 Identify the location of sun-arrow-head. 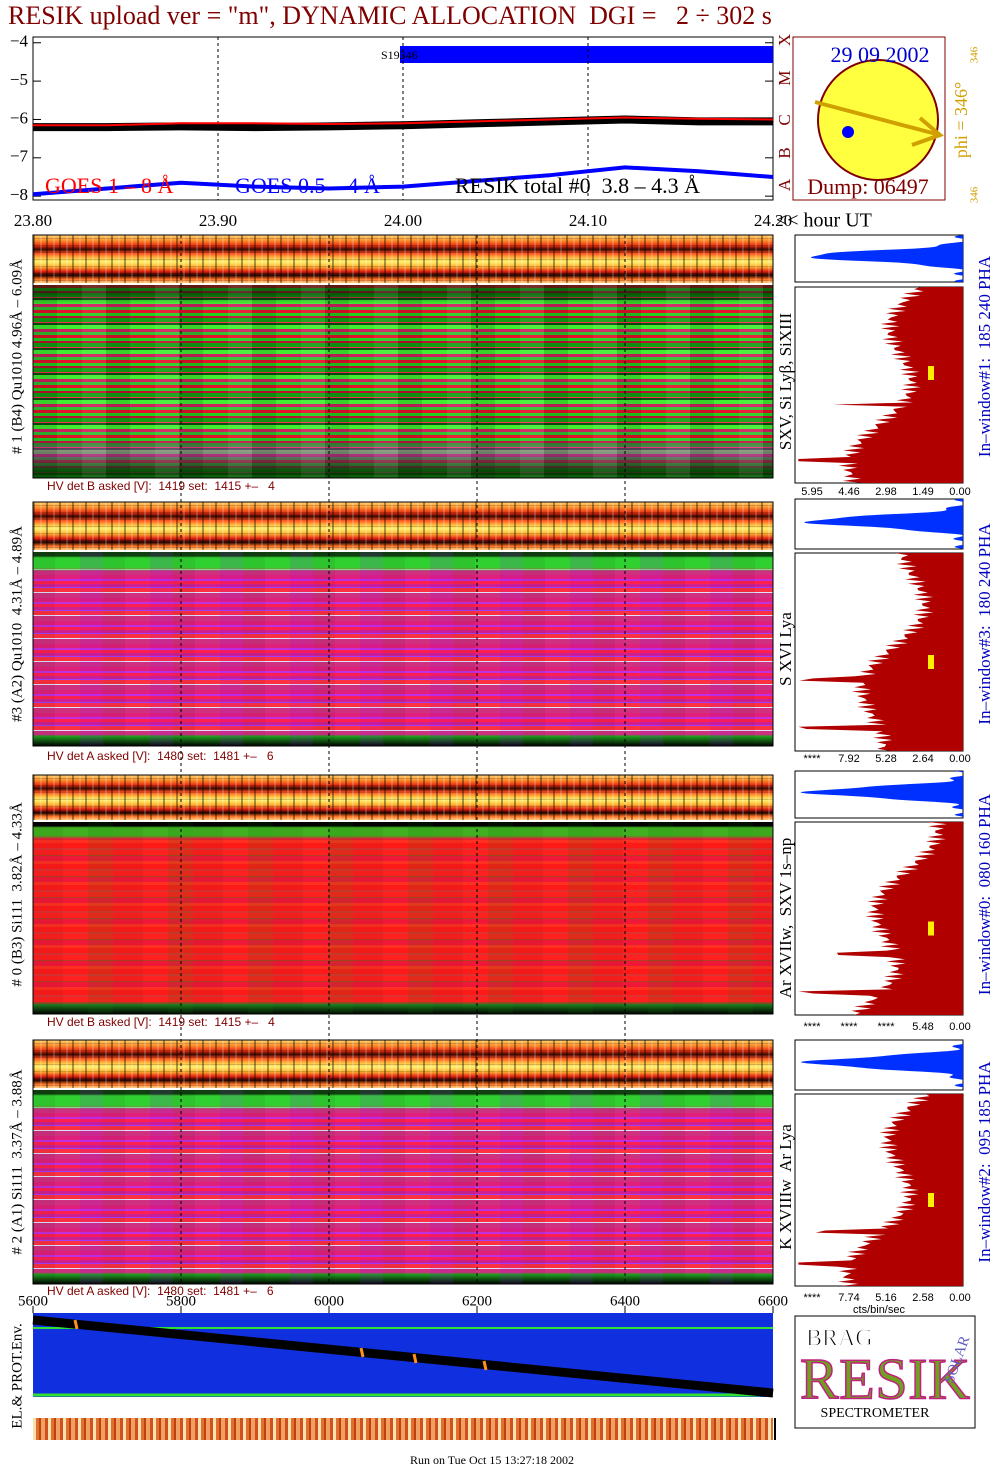
(927, 131).